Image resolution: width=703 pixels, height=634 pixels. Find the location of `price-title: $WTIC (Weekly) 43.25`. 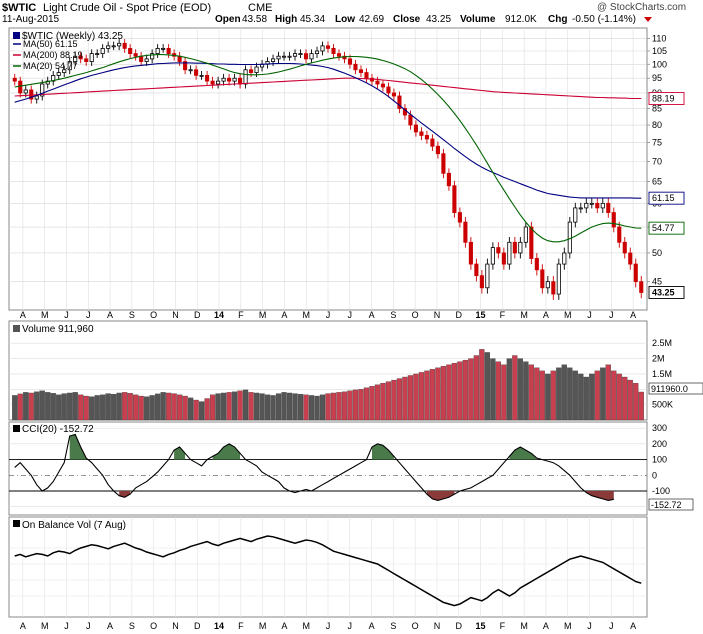

price-title: $WTIC (Weekly) 43.25 is located at coordinates (72, 36).